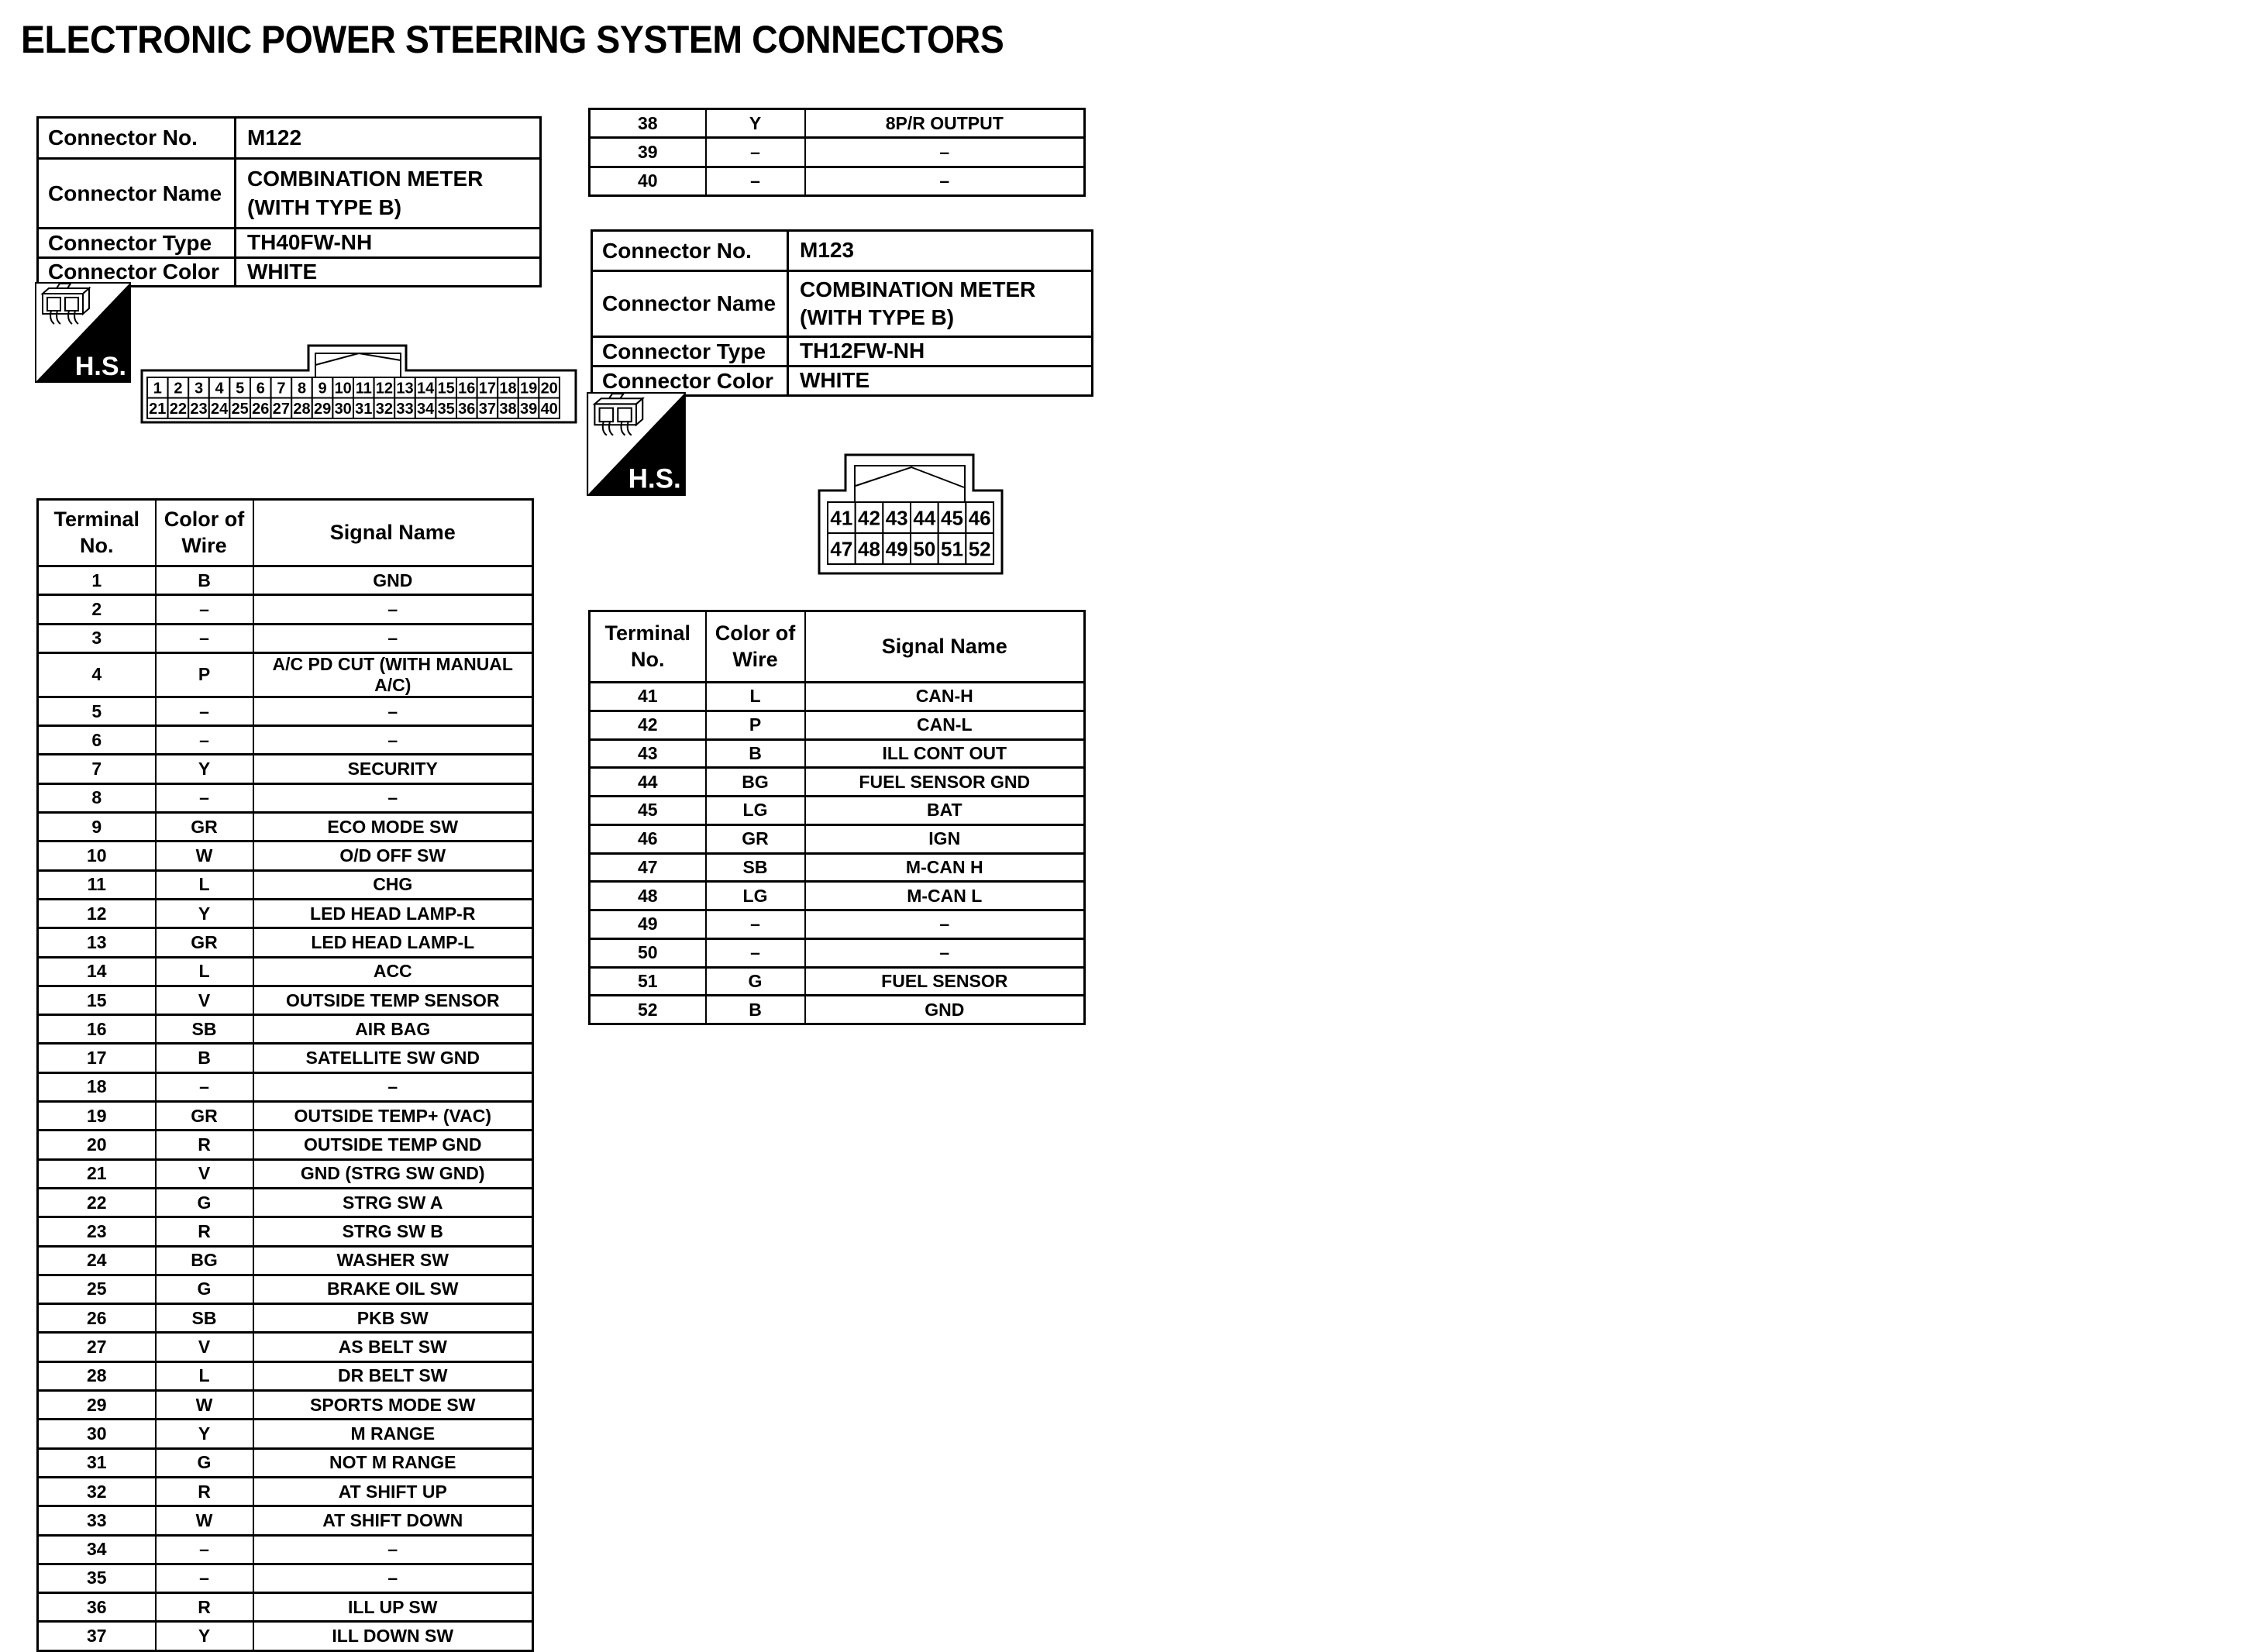 This screenshot has width=2259, height=1652. I want to click on signal-name-cell: DR BELT SW, so click(393, 1376).